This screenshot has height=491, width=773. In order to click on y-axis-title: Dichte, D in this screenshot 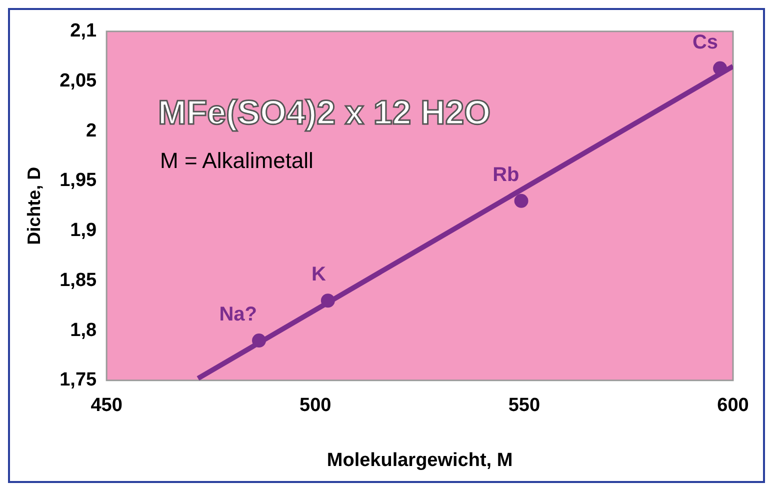, I will do `click(34, 205)`.